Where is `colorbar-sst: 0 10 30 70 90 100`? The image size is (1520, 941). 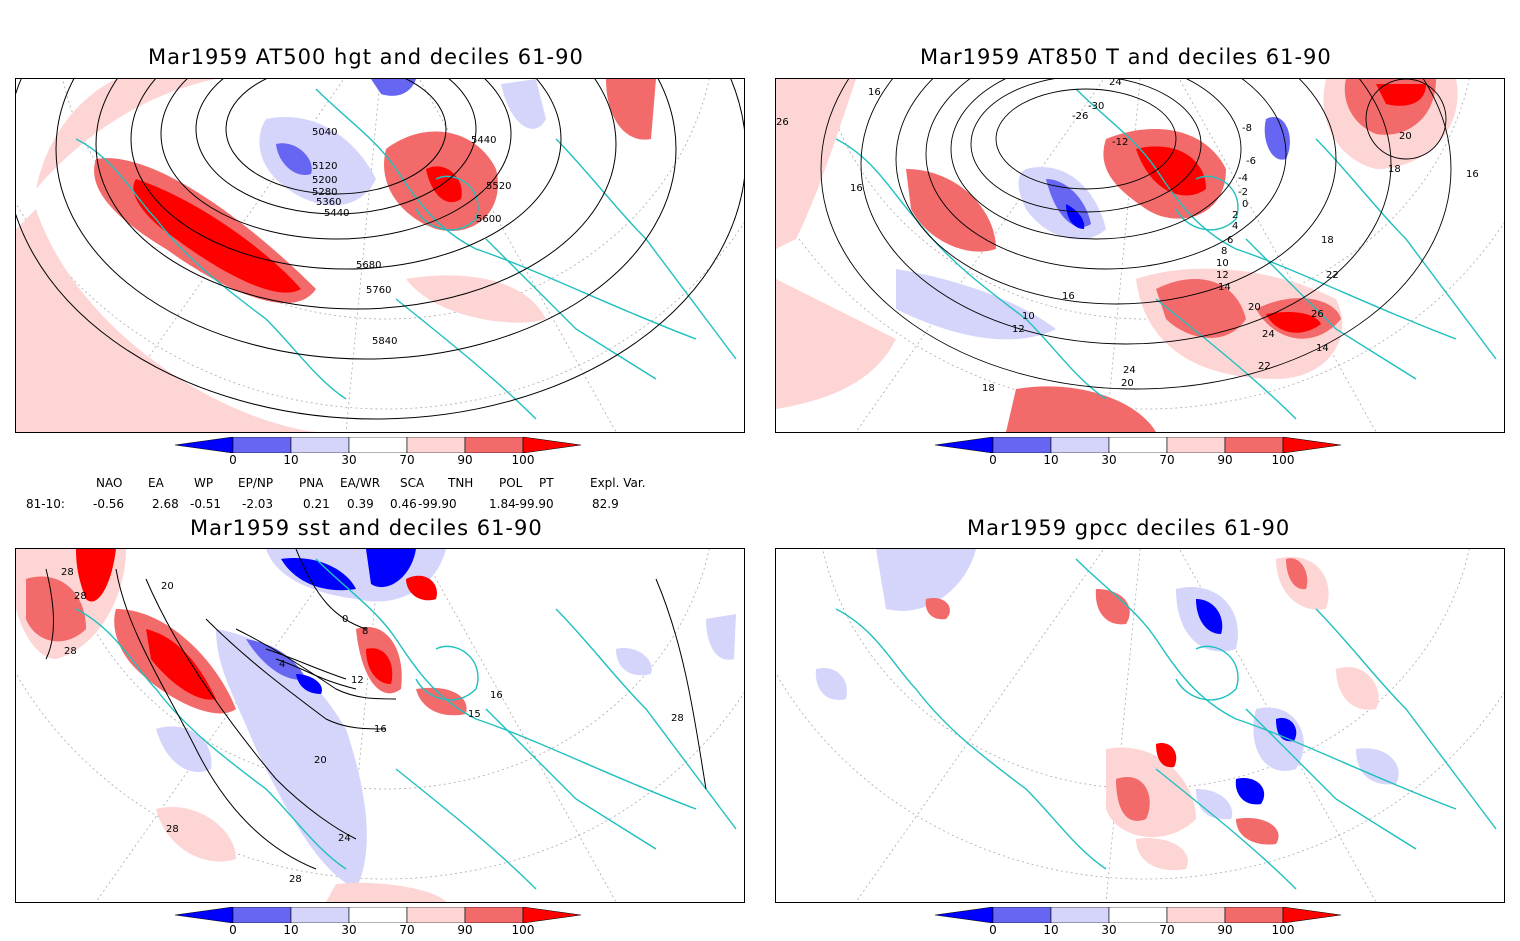 colorbar-sst: 0 10 30 70 90 100 is located at coordinates (380, 924).